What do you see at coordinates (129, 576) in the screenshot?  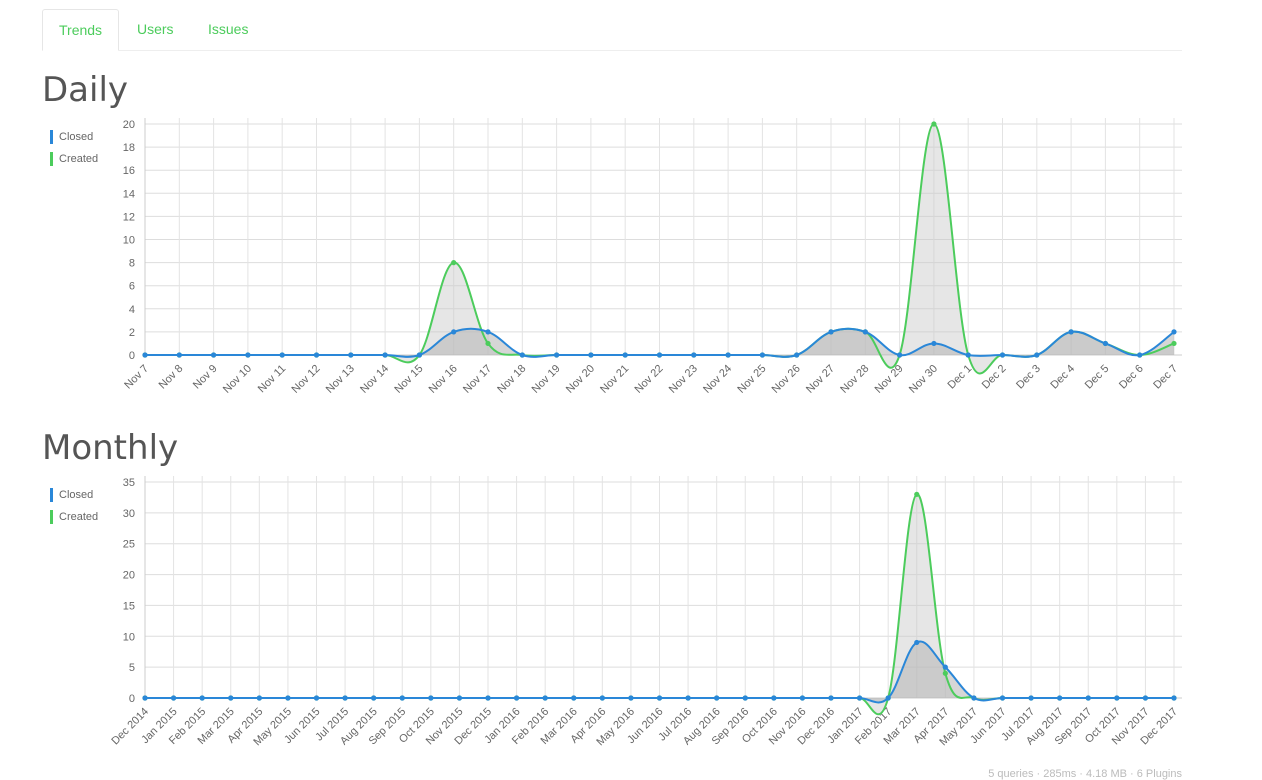 I see `monthly-ytick-label: 20` at bounding box center [129, 576].